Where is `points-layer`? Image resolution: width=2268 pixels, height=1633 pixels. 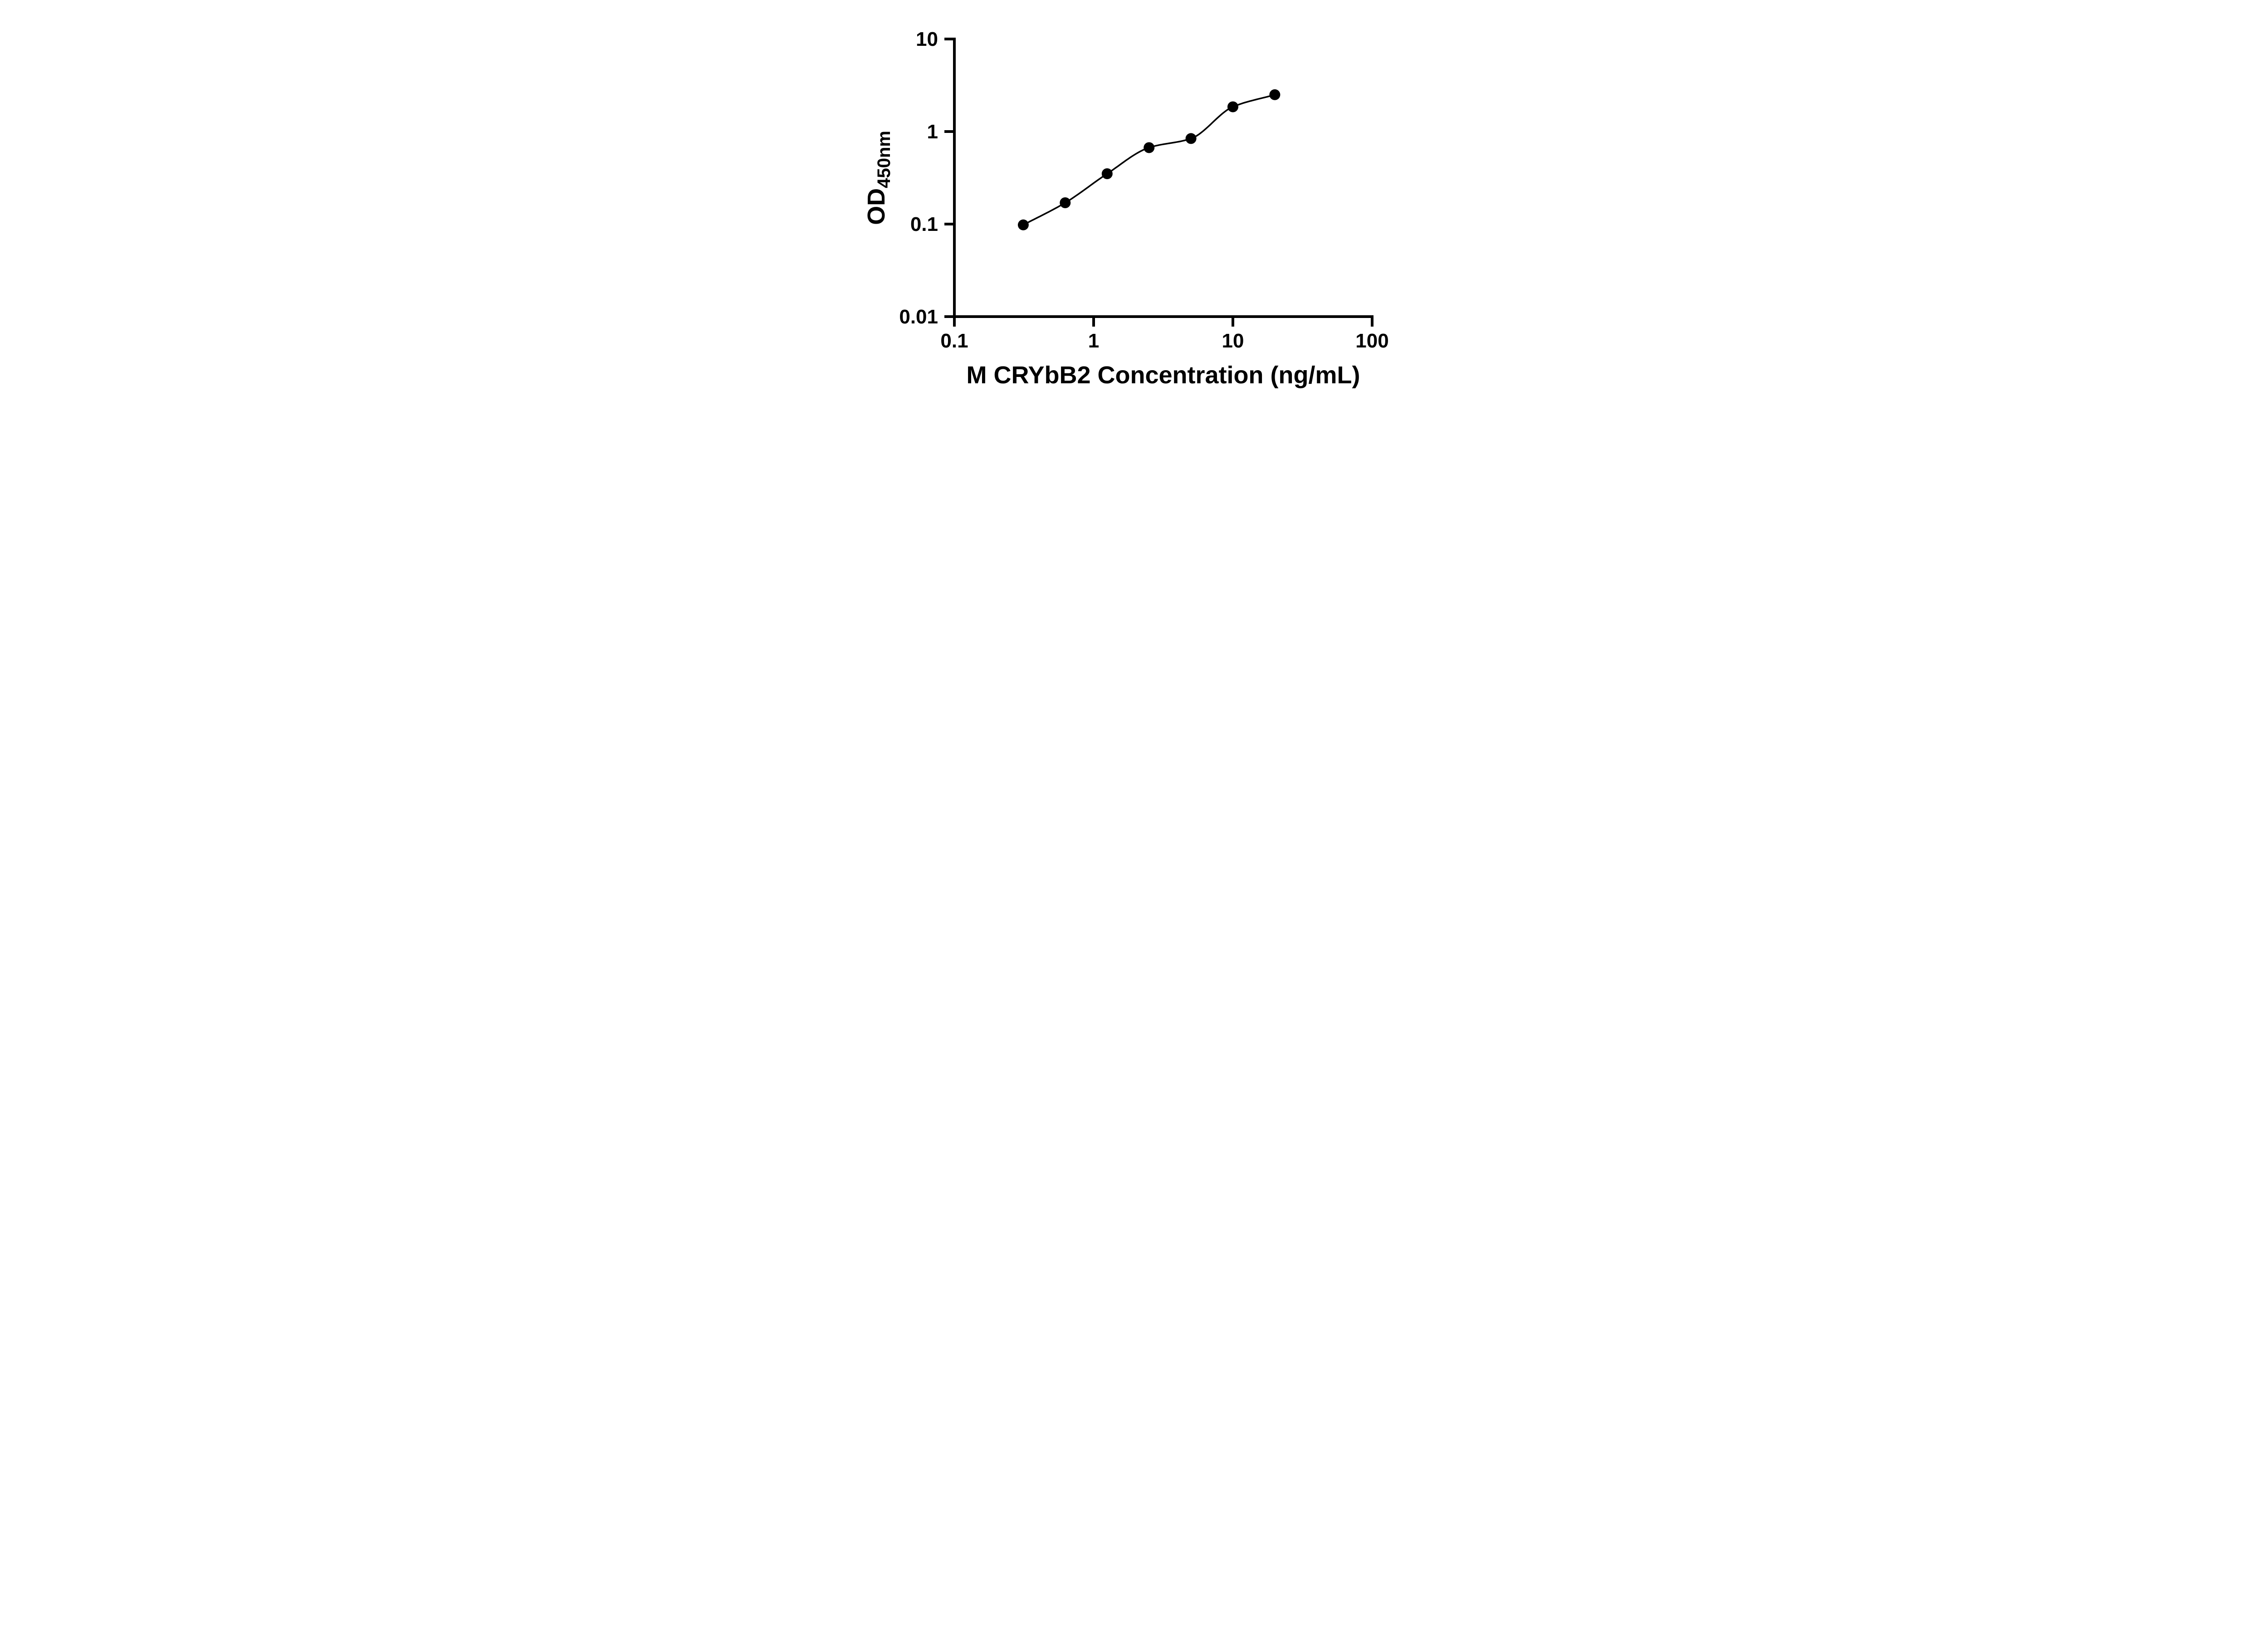 points-layer is located at coordinates (1148, 159).